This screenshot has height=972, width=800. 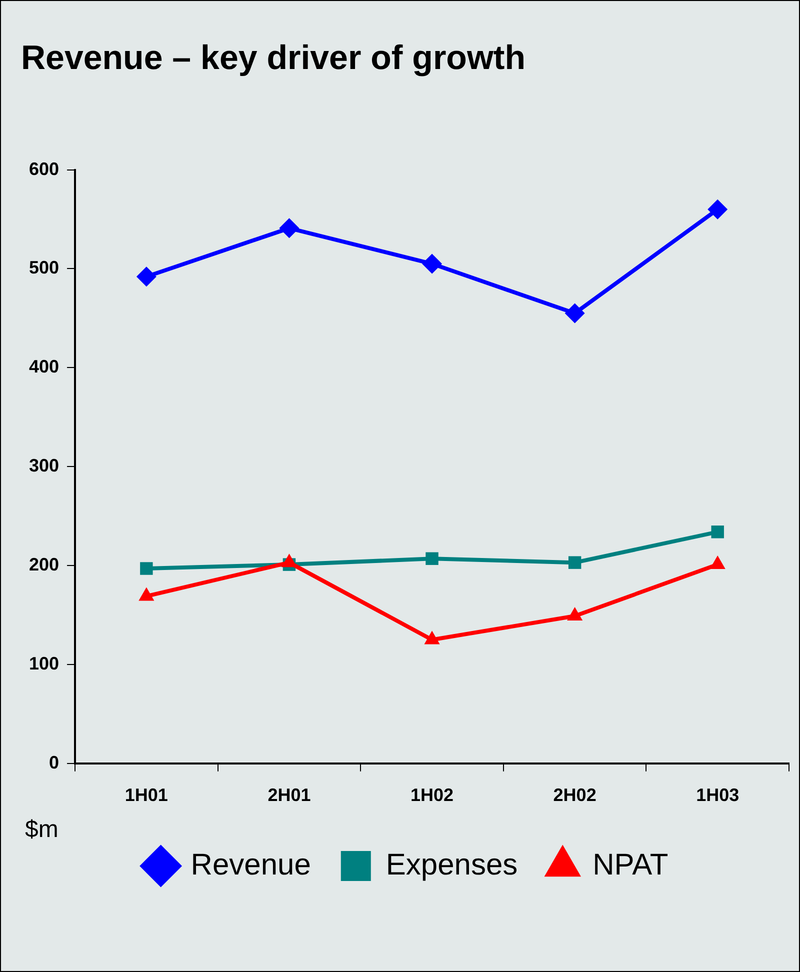 What do you see at coordinates (54, 762) in the screenshot?
I see `y-tick-label: 0` at bounding box center [54, 762].